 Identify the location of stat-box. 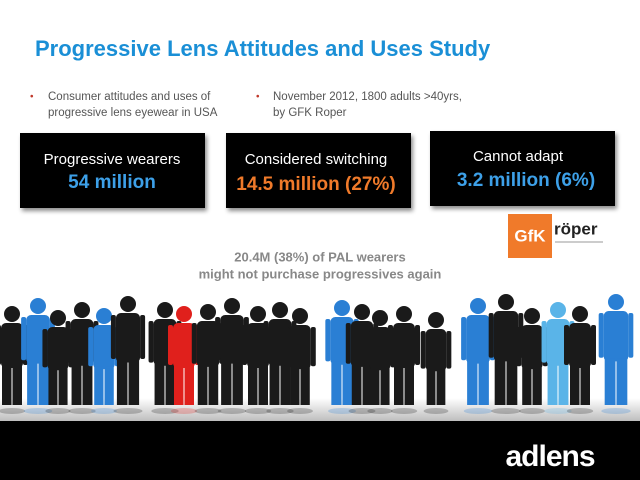
(318, 170).